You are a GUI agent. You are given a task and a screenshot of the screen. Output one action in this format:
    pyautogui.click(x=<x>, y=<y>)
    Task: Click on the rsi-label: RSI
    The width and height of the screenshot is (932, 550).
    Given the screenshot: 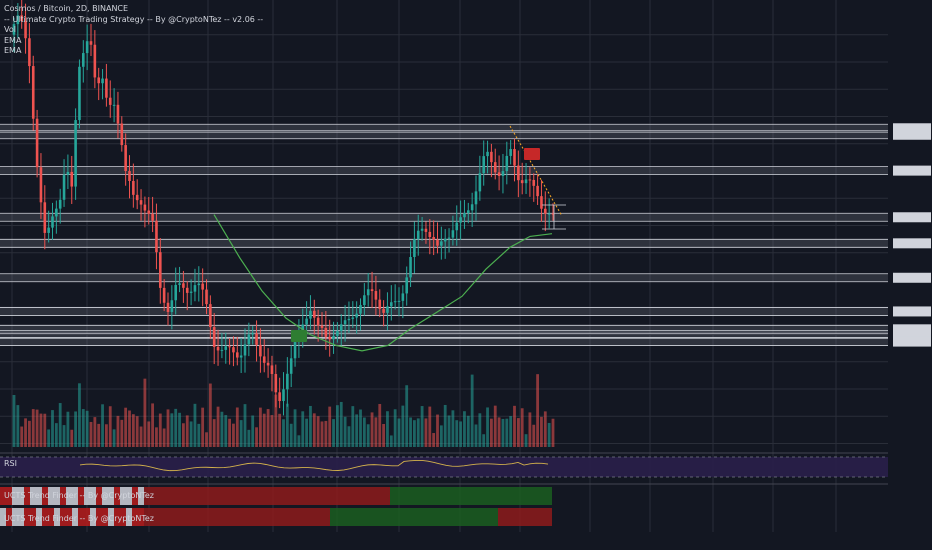 What is the action you would take?
    pyautogui.click(x=10, y=463)
    